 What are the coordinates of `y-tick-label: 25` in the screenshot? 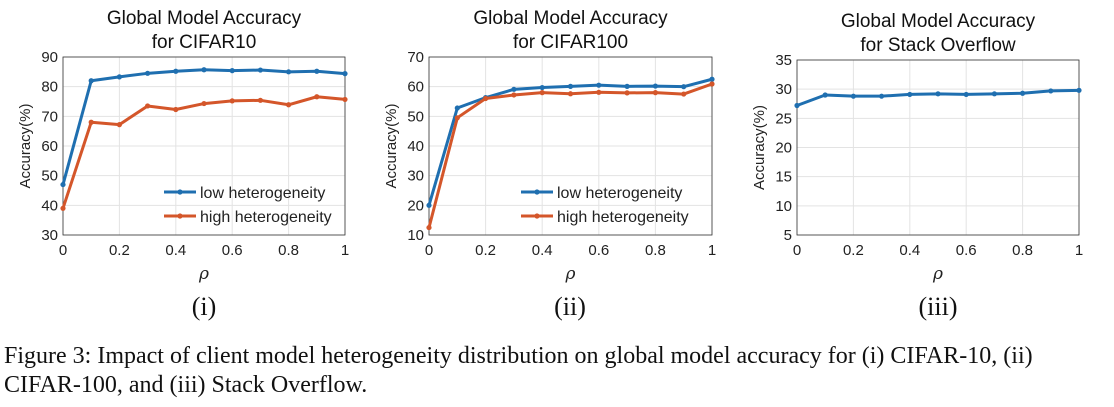 It's located at (783, 118).